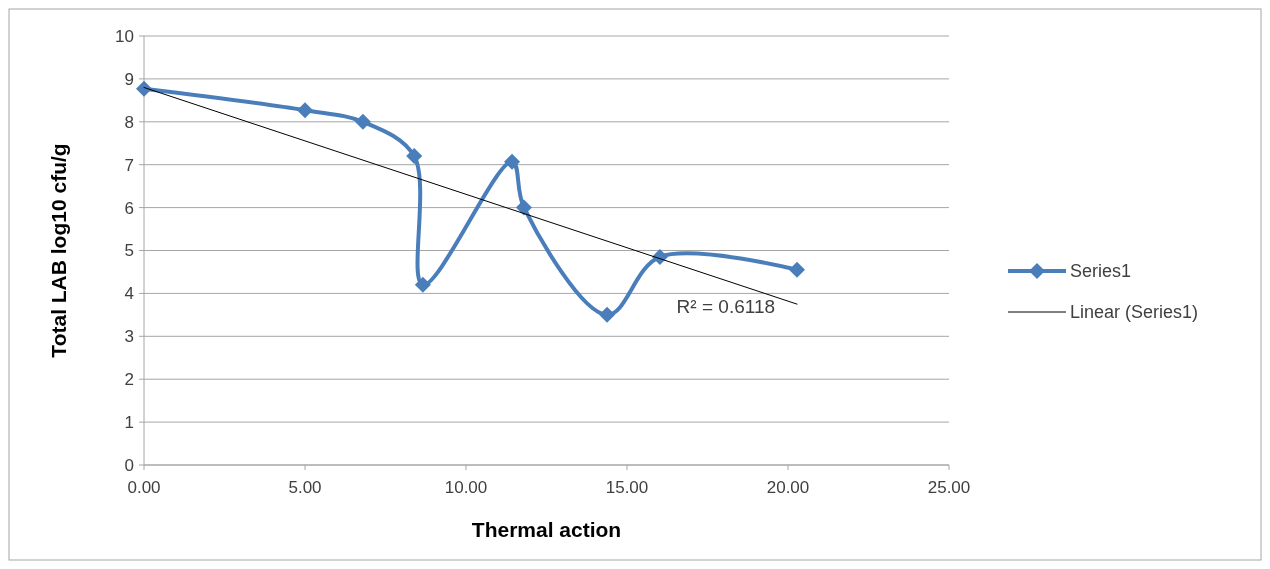 The width and height of the screenshot is (1270, 569). I want to click on y-tick-label: 9, so click(129, 79).